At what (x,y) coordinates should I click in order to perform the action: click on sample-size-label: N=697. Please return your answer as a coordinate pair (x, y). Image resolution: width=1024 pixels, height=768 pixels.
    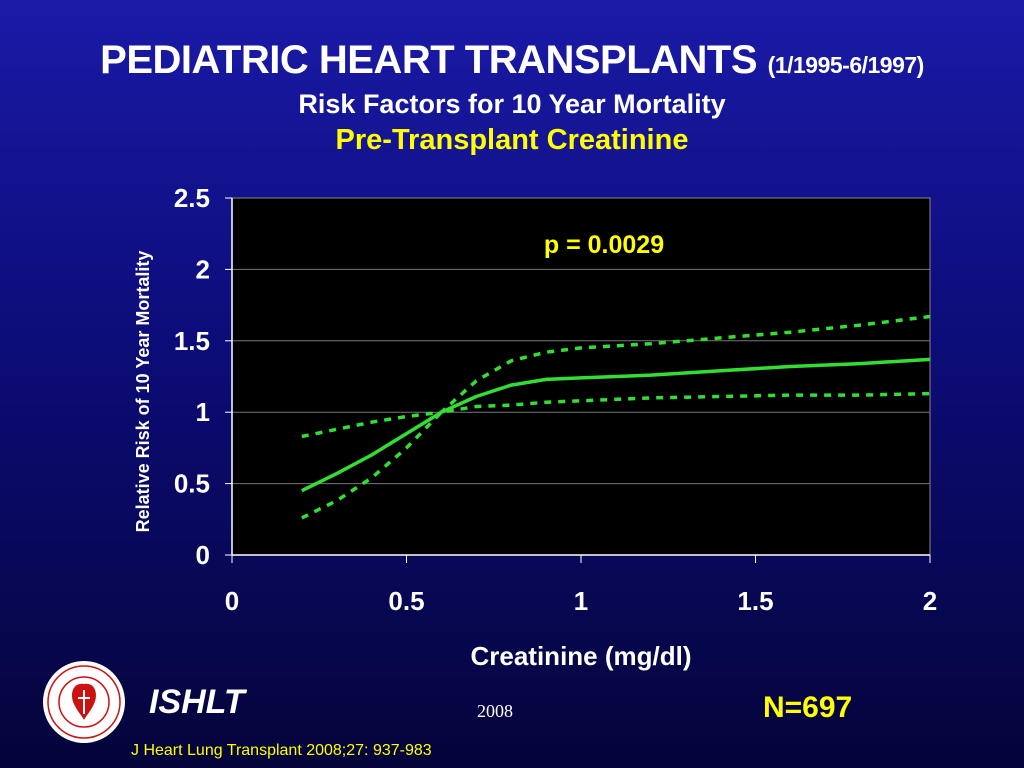
    Looking at the image, I should click on (808, 707).